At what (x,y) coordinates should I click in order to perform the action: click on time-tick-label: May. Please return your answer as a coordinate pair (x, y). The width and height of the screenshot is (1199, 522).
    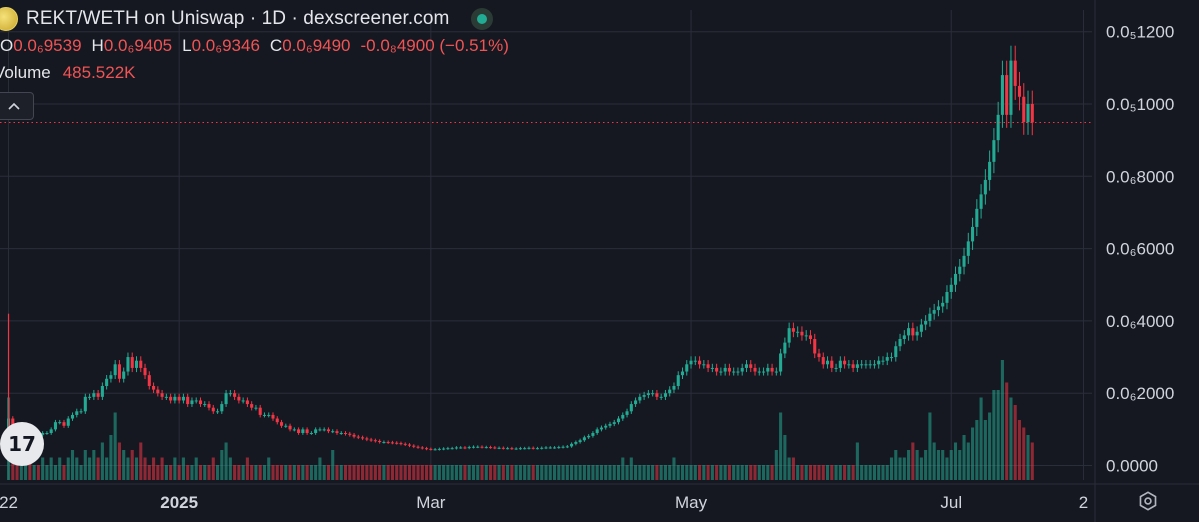
    Looking at the image, I should click on (691, 502).